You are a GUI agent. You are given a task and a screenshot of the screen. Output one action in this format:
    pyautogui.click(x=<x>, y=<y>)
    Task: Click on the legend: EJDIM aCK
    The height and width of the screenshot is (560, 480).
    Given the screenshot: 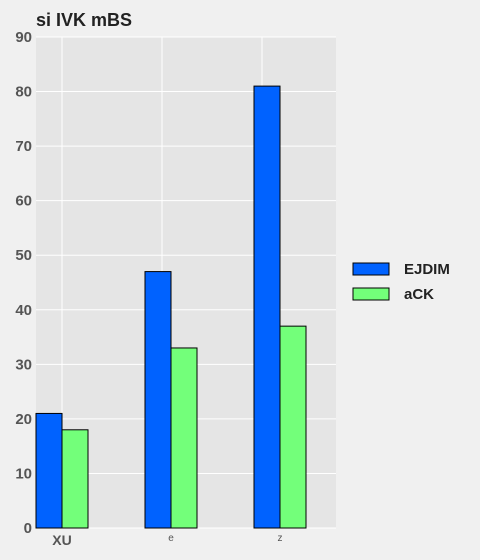 What is the action you would take?
    pyautogui.click(x=401, y=282)
    